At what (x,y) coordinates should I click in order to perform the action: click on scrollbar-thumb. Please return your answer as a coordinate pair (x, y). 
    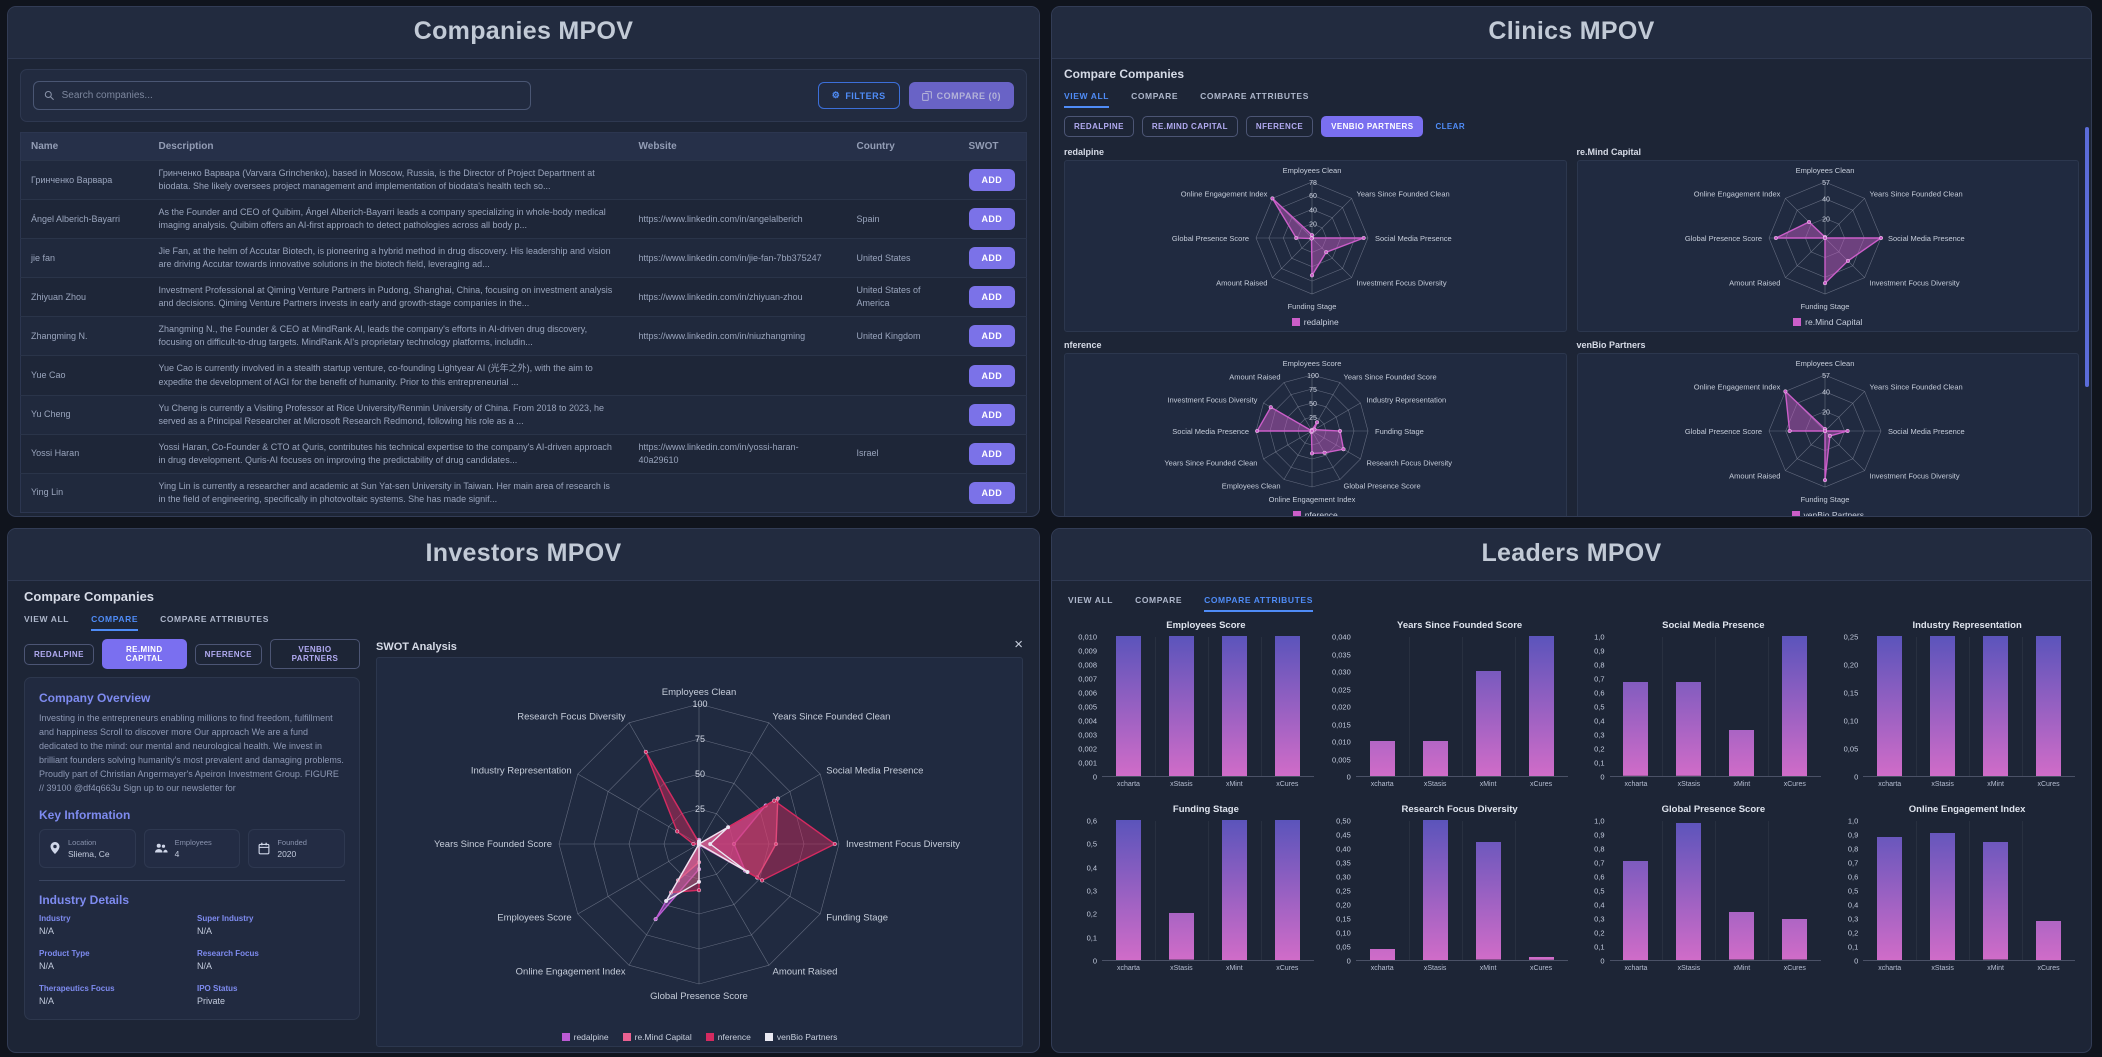
    Looking at the image, I should click on (2087, 257).